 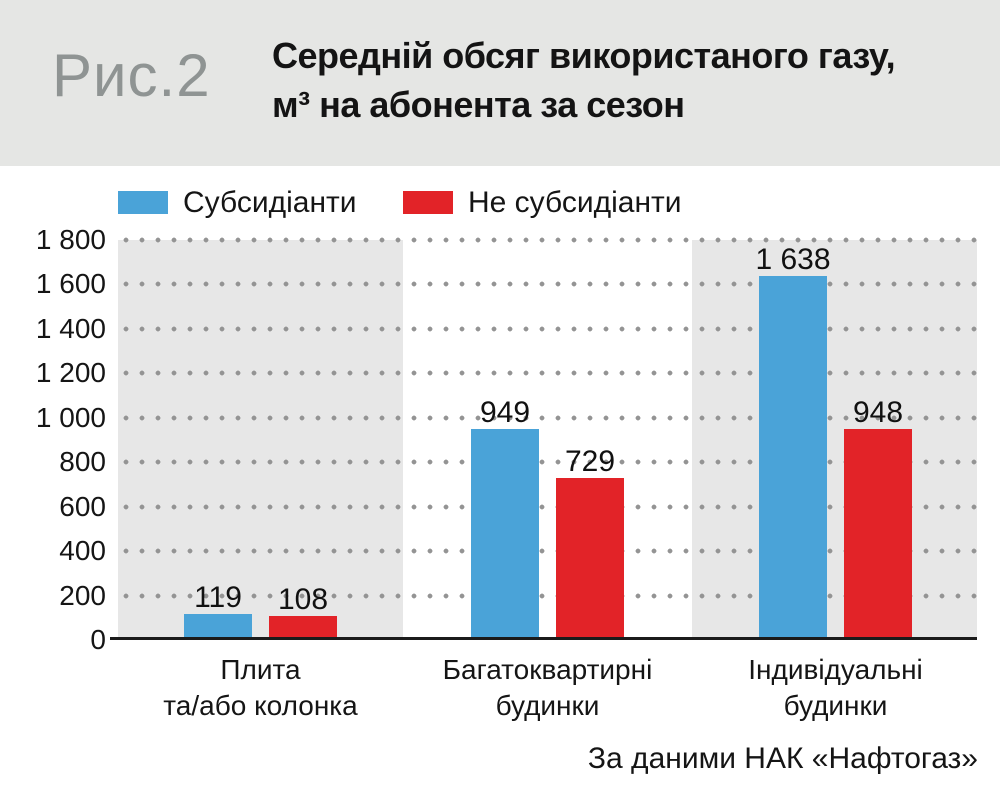 What do you see at coordinates (98, 639) in the screenshot?
I see `y-tick-label: 0` at bounding box center [98, 639].